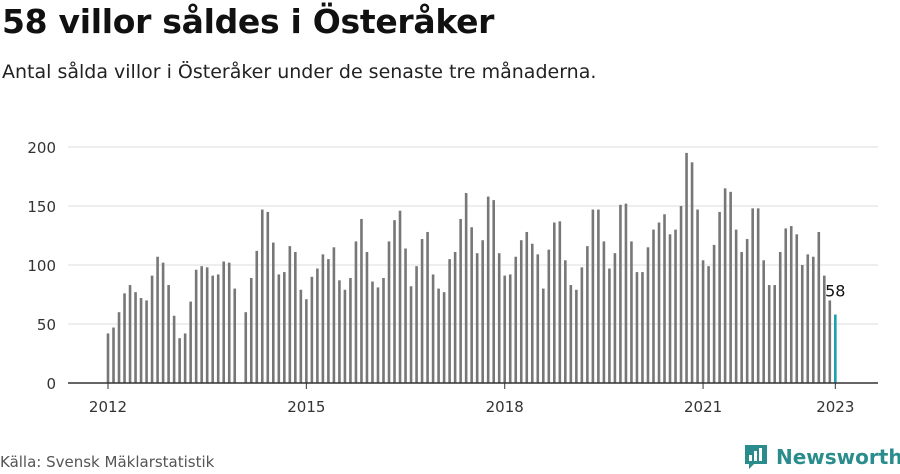 The width and height of the screenshot is (900, 474). Describe the element at coordinates (703, 407) in the screenshot. I see `x-tick-label: 2021` at that location.